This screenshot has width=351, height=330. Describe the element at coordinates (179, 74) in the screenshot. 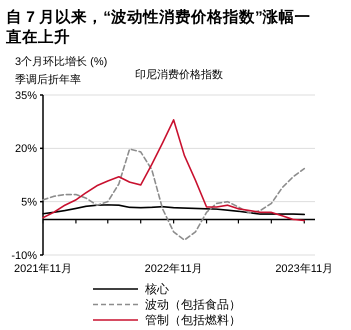

I see `chart-subtitle: 印尼消费价格指数` at that location.